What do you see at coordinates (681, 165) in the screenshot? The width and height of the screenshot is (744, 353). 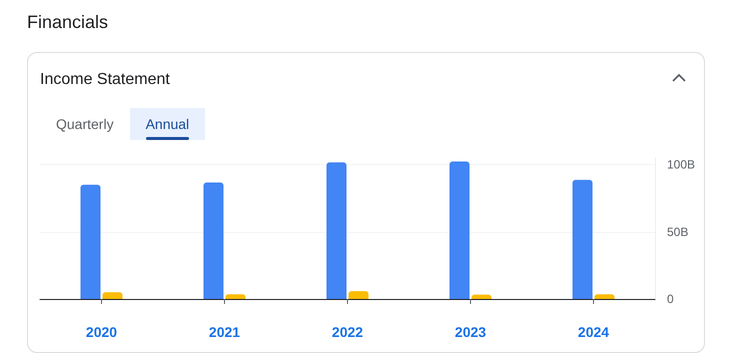 I see `y-tick-label: 100B` at bounding box center [681, 165].